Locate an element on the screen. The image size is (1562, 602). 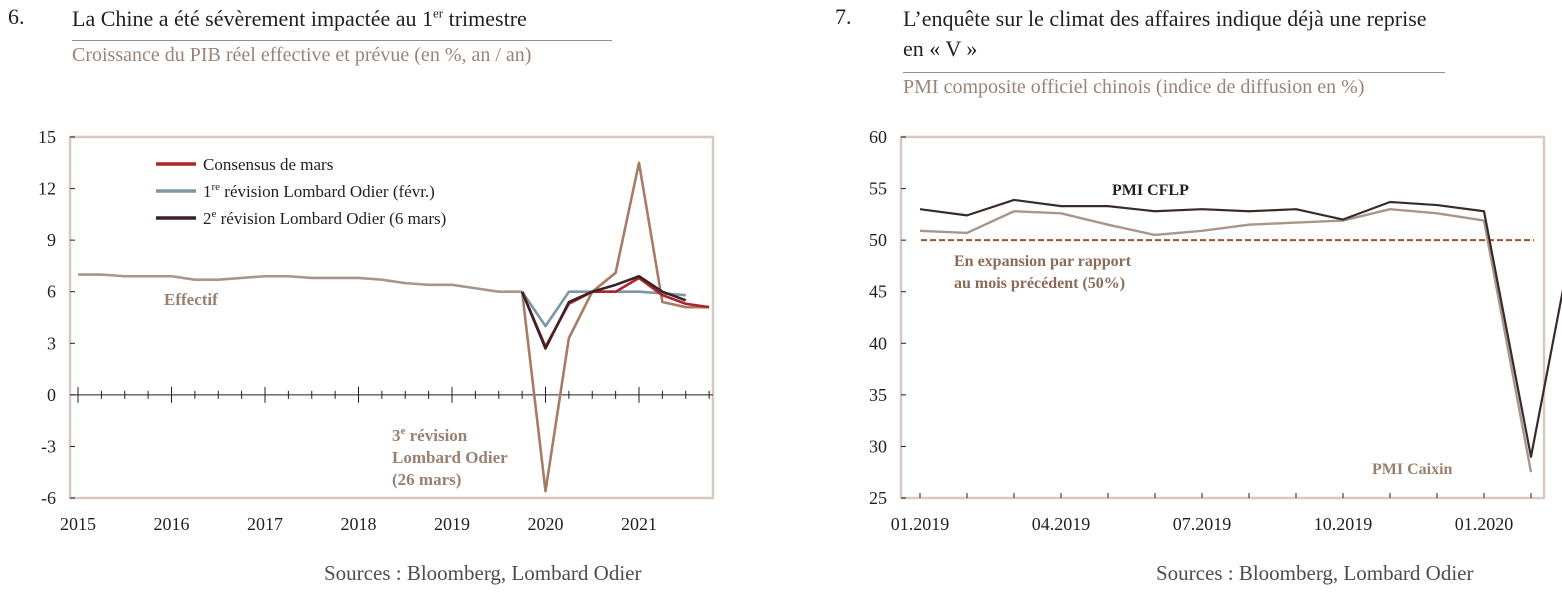
y-tick-label: 45 is located at coordinates (878, 292).